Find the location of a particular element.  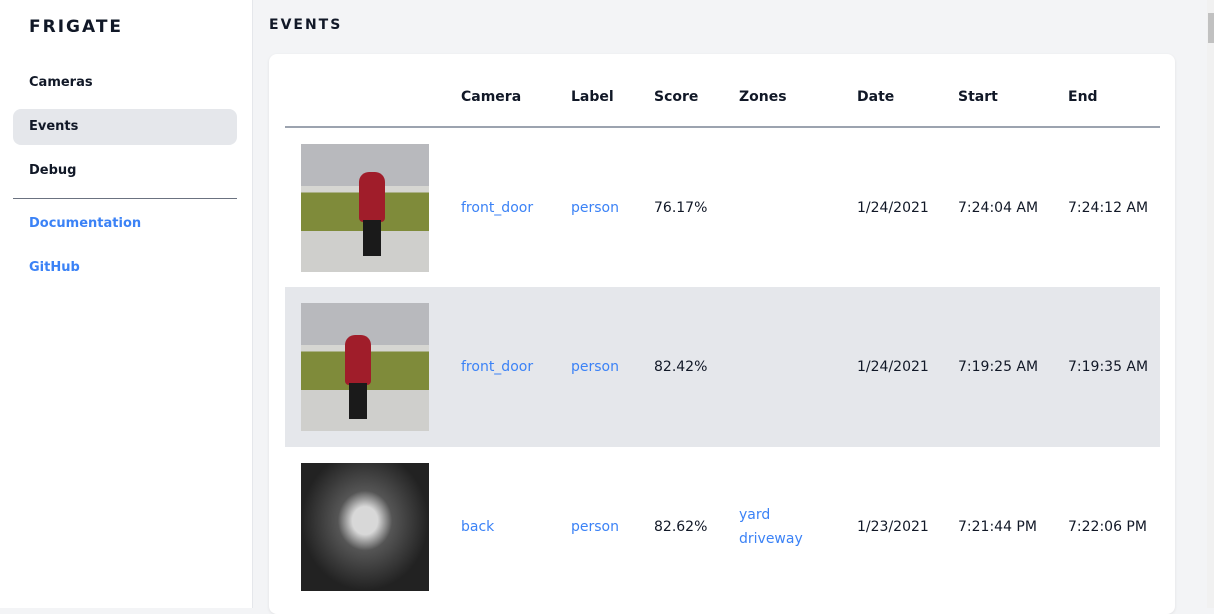

start-time: 7:19:25 AM is located at coordinates (1013, 367).